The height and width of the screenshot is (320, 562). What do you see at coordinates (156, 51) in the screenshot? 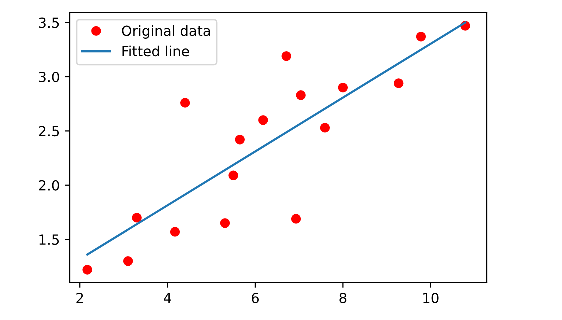
I see `legend-label: Fitted line` at bounding box center [156, 51].